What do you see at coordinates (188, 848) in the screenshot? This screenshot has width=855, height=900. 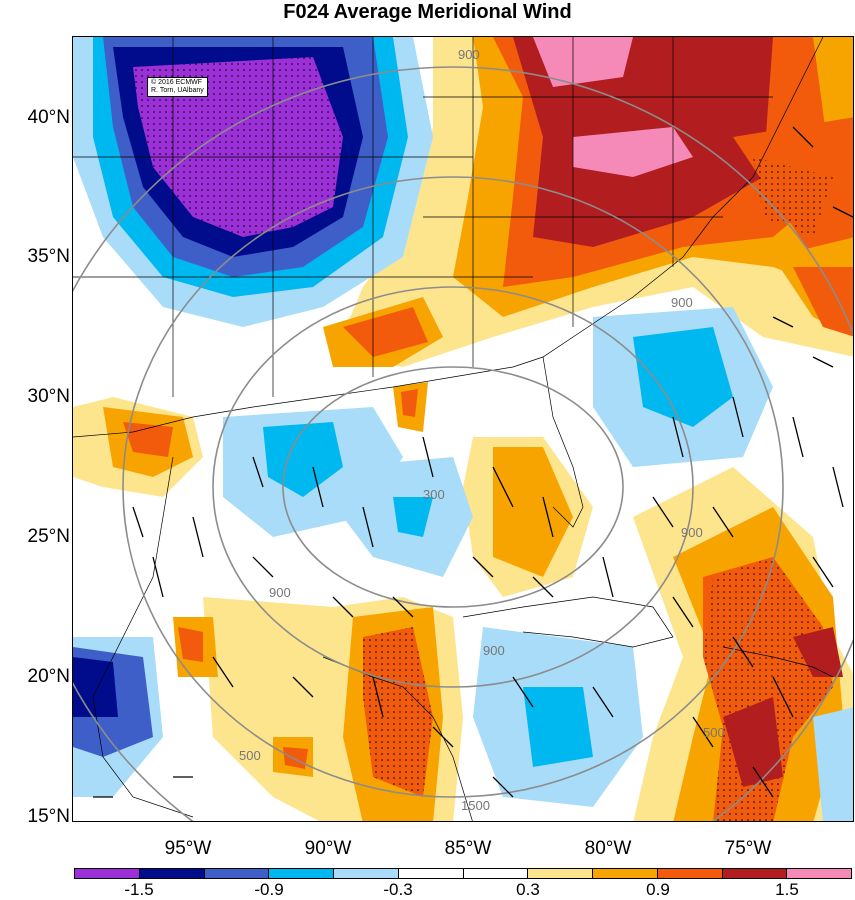 I see `lon-label: 95°W` at bounding box center [188, 848].